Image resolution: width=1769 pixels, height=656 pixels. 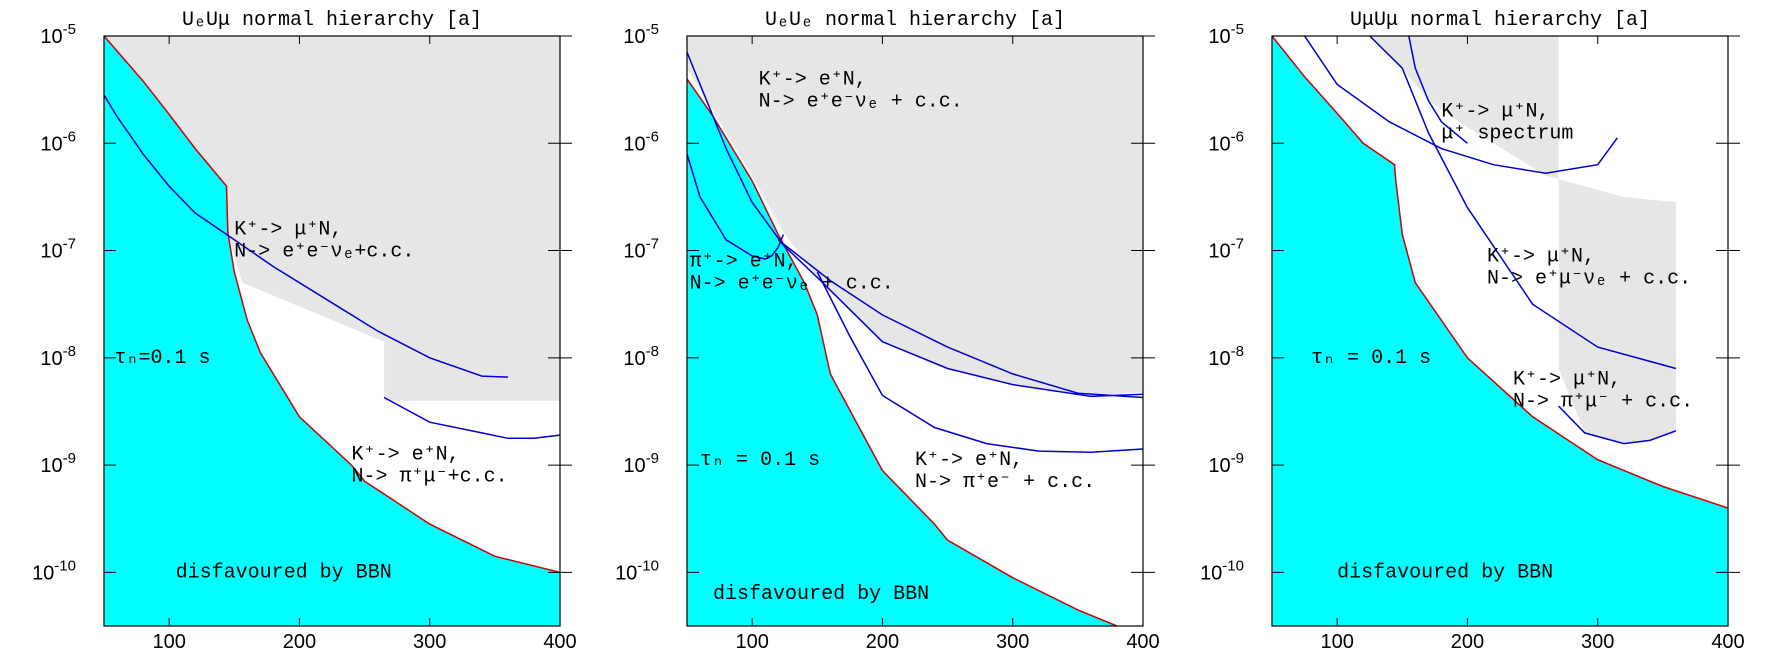 I want to click on chart-annotation: τₙ=0.1 s, so click(x=162, y=358).